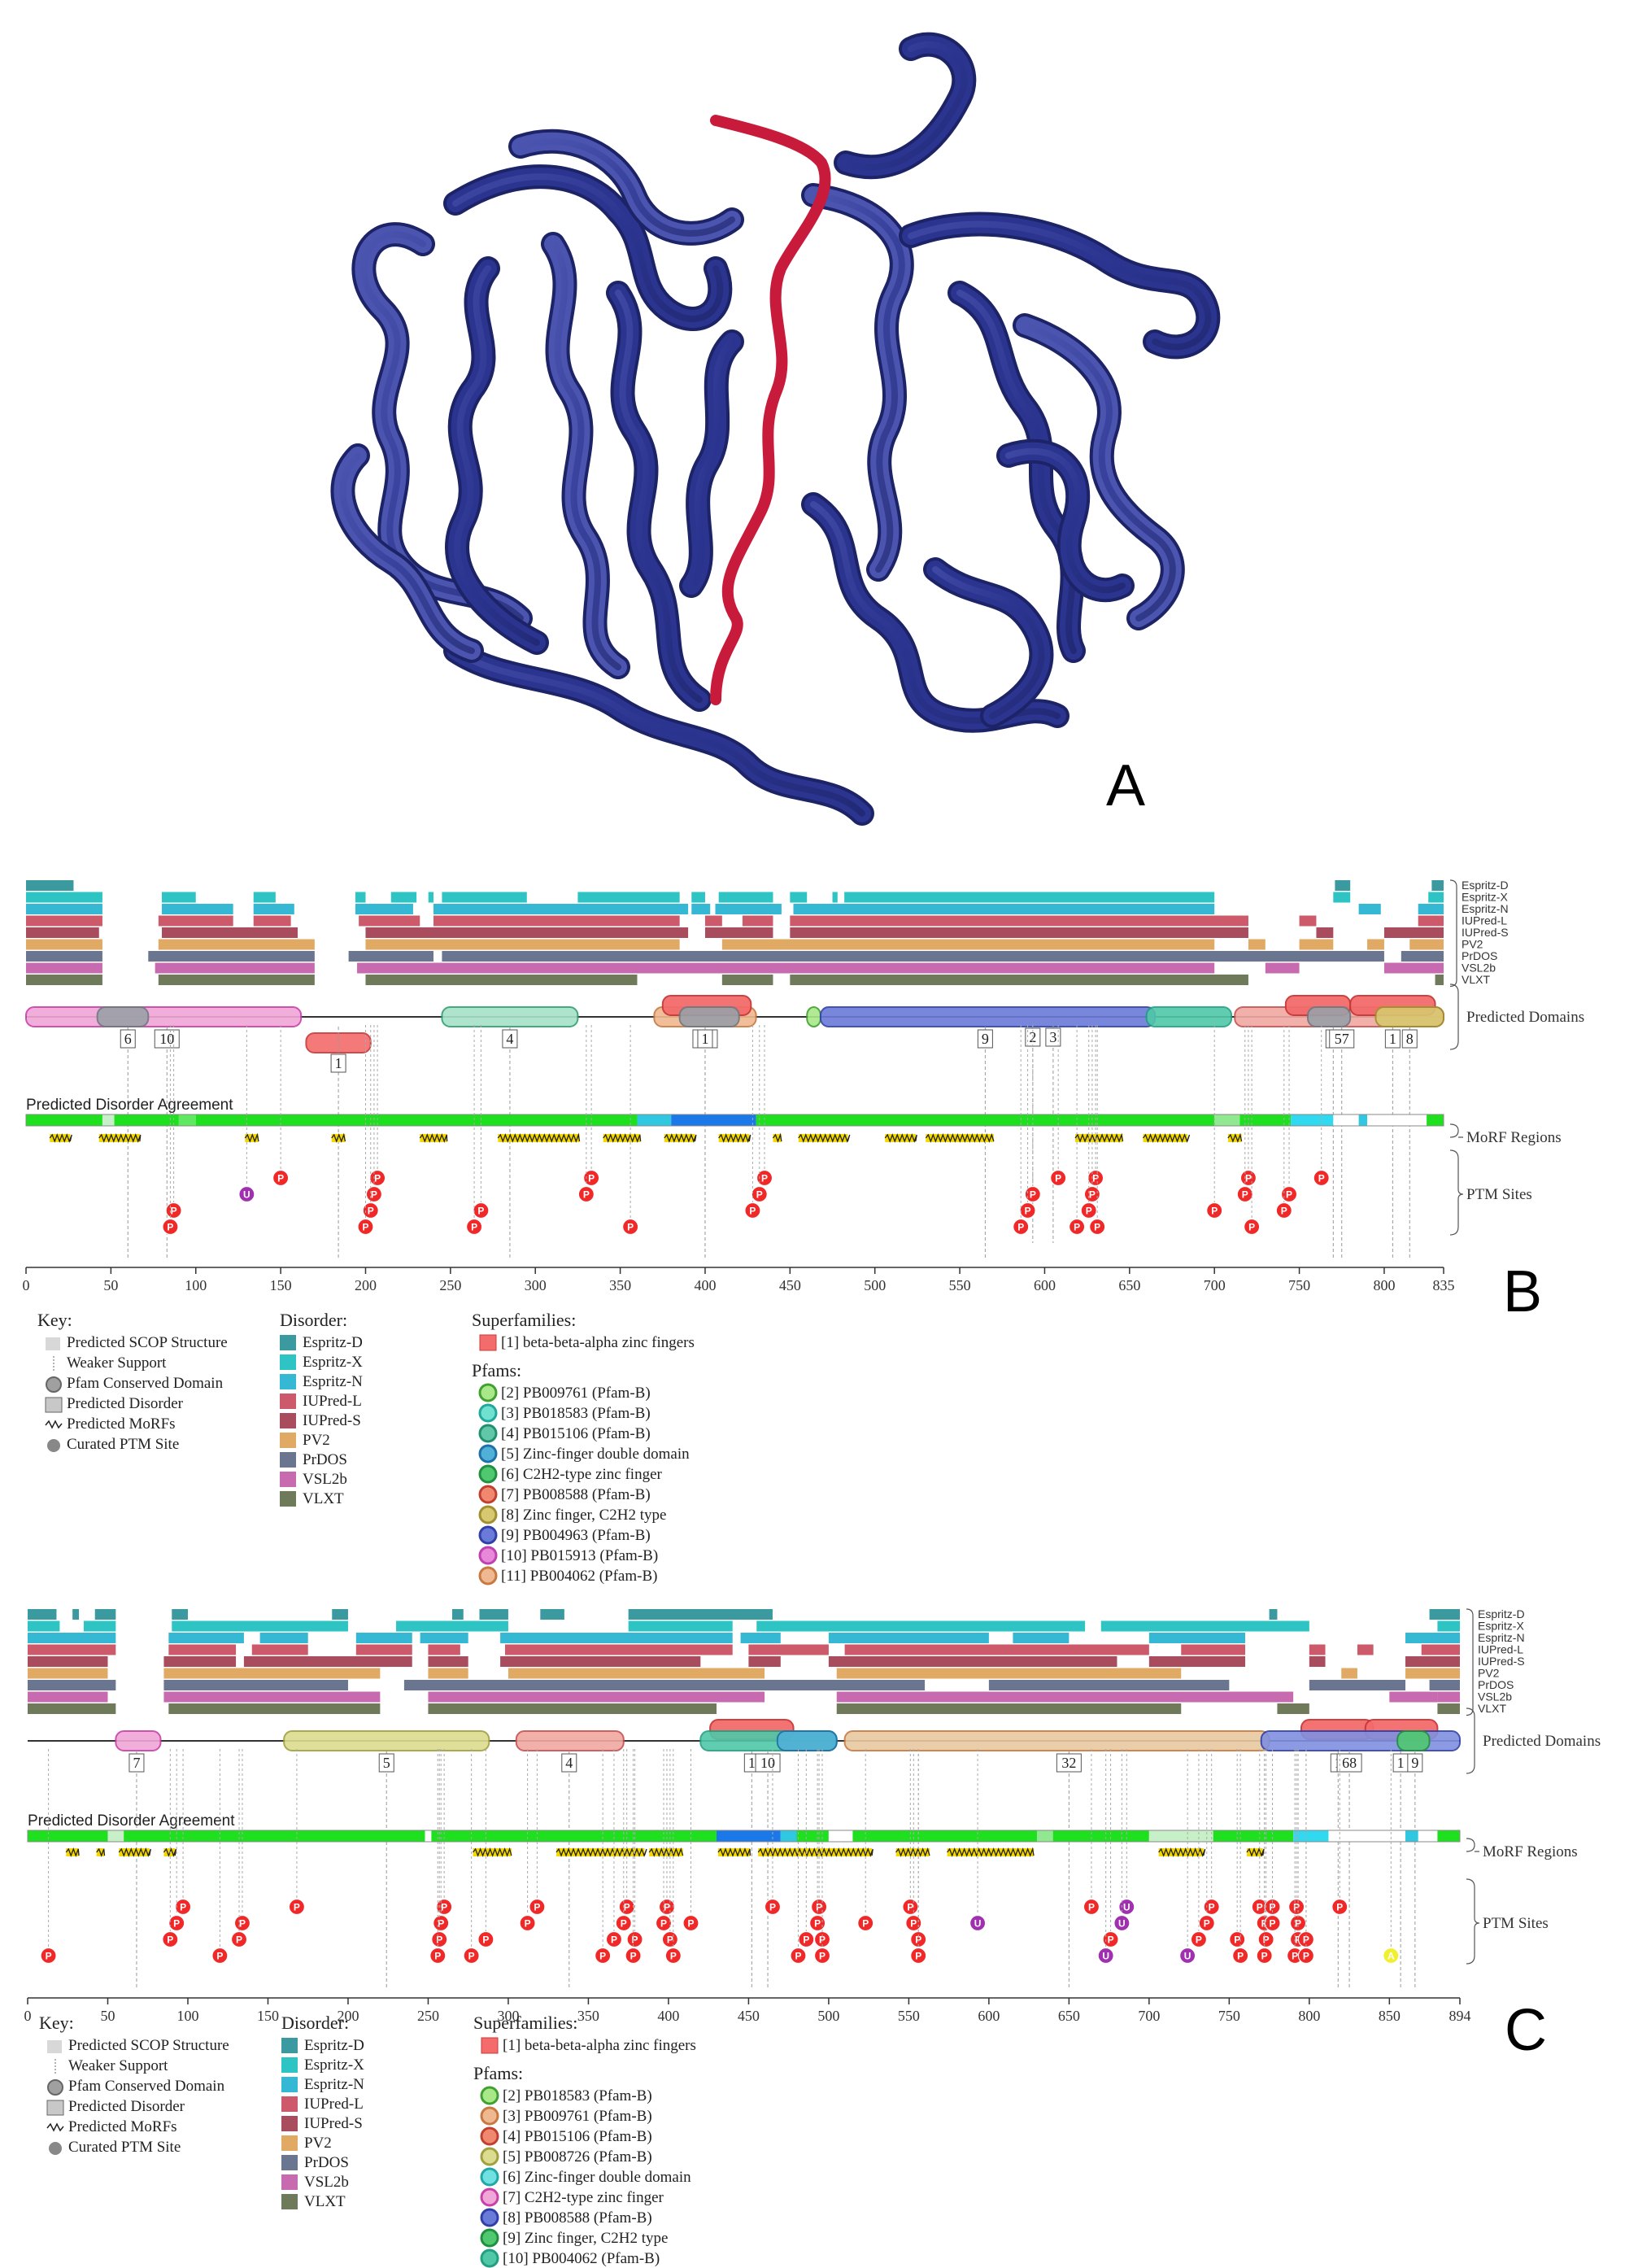 Image resolution: width=1638 pixels, height=2268 pixels. I want to click on domain-bracket, so click(1454, 1017).